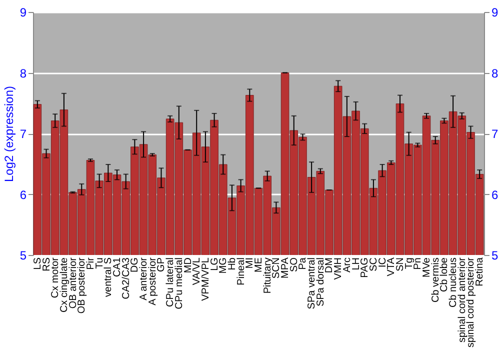 This screenshot has width=500, height=350. Describe the element at coordinates (23, 13) in the screenshot. I see `y-tick-label: 9` at that location.